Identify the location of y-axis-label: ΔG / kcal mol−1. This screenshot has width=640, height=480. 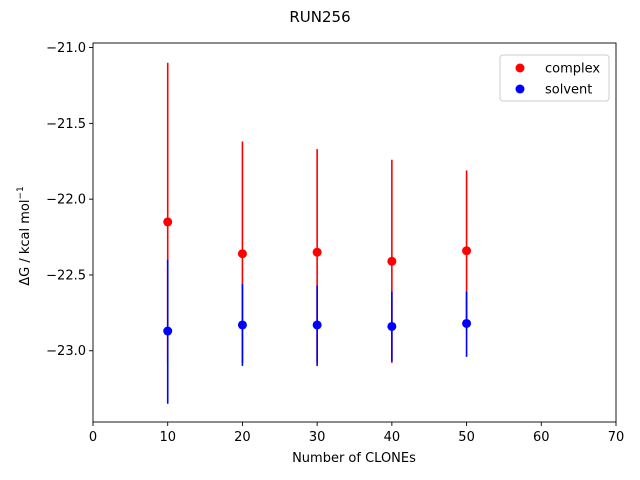
(24, 236).